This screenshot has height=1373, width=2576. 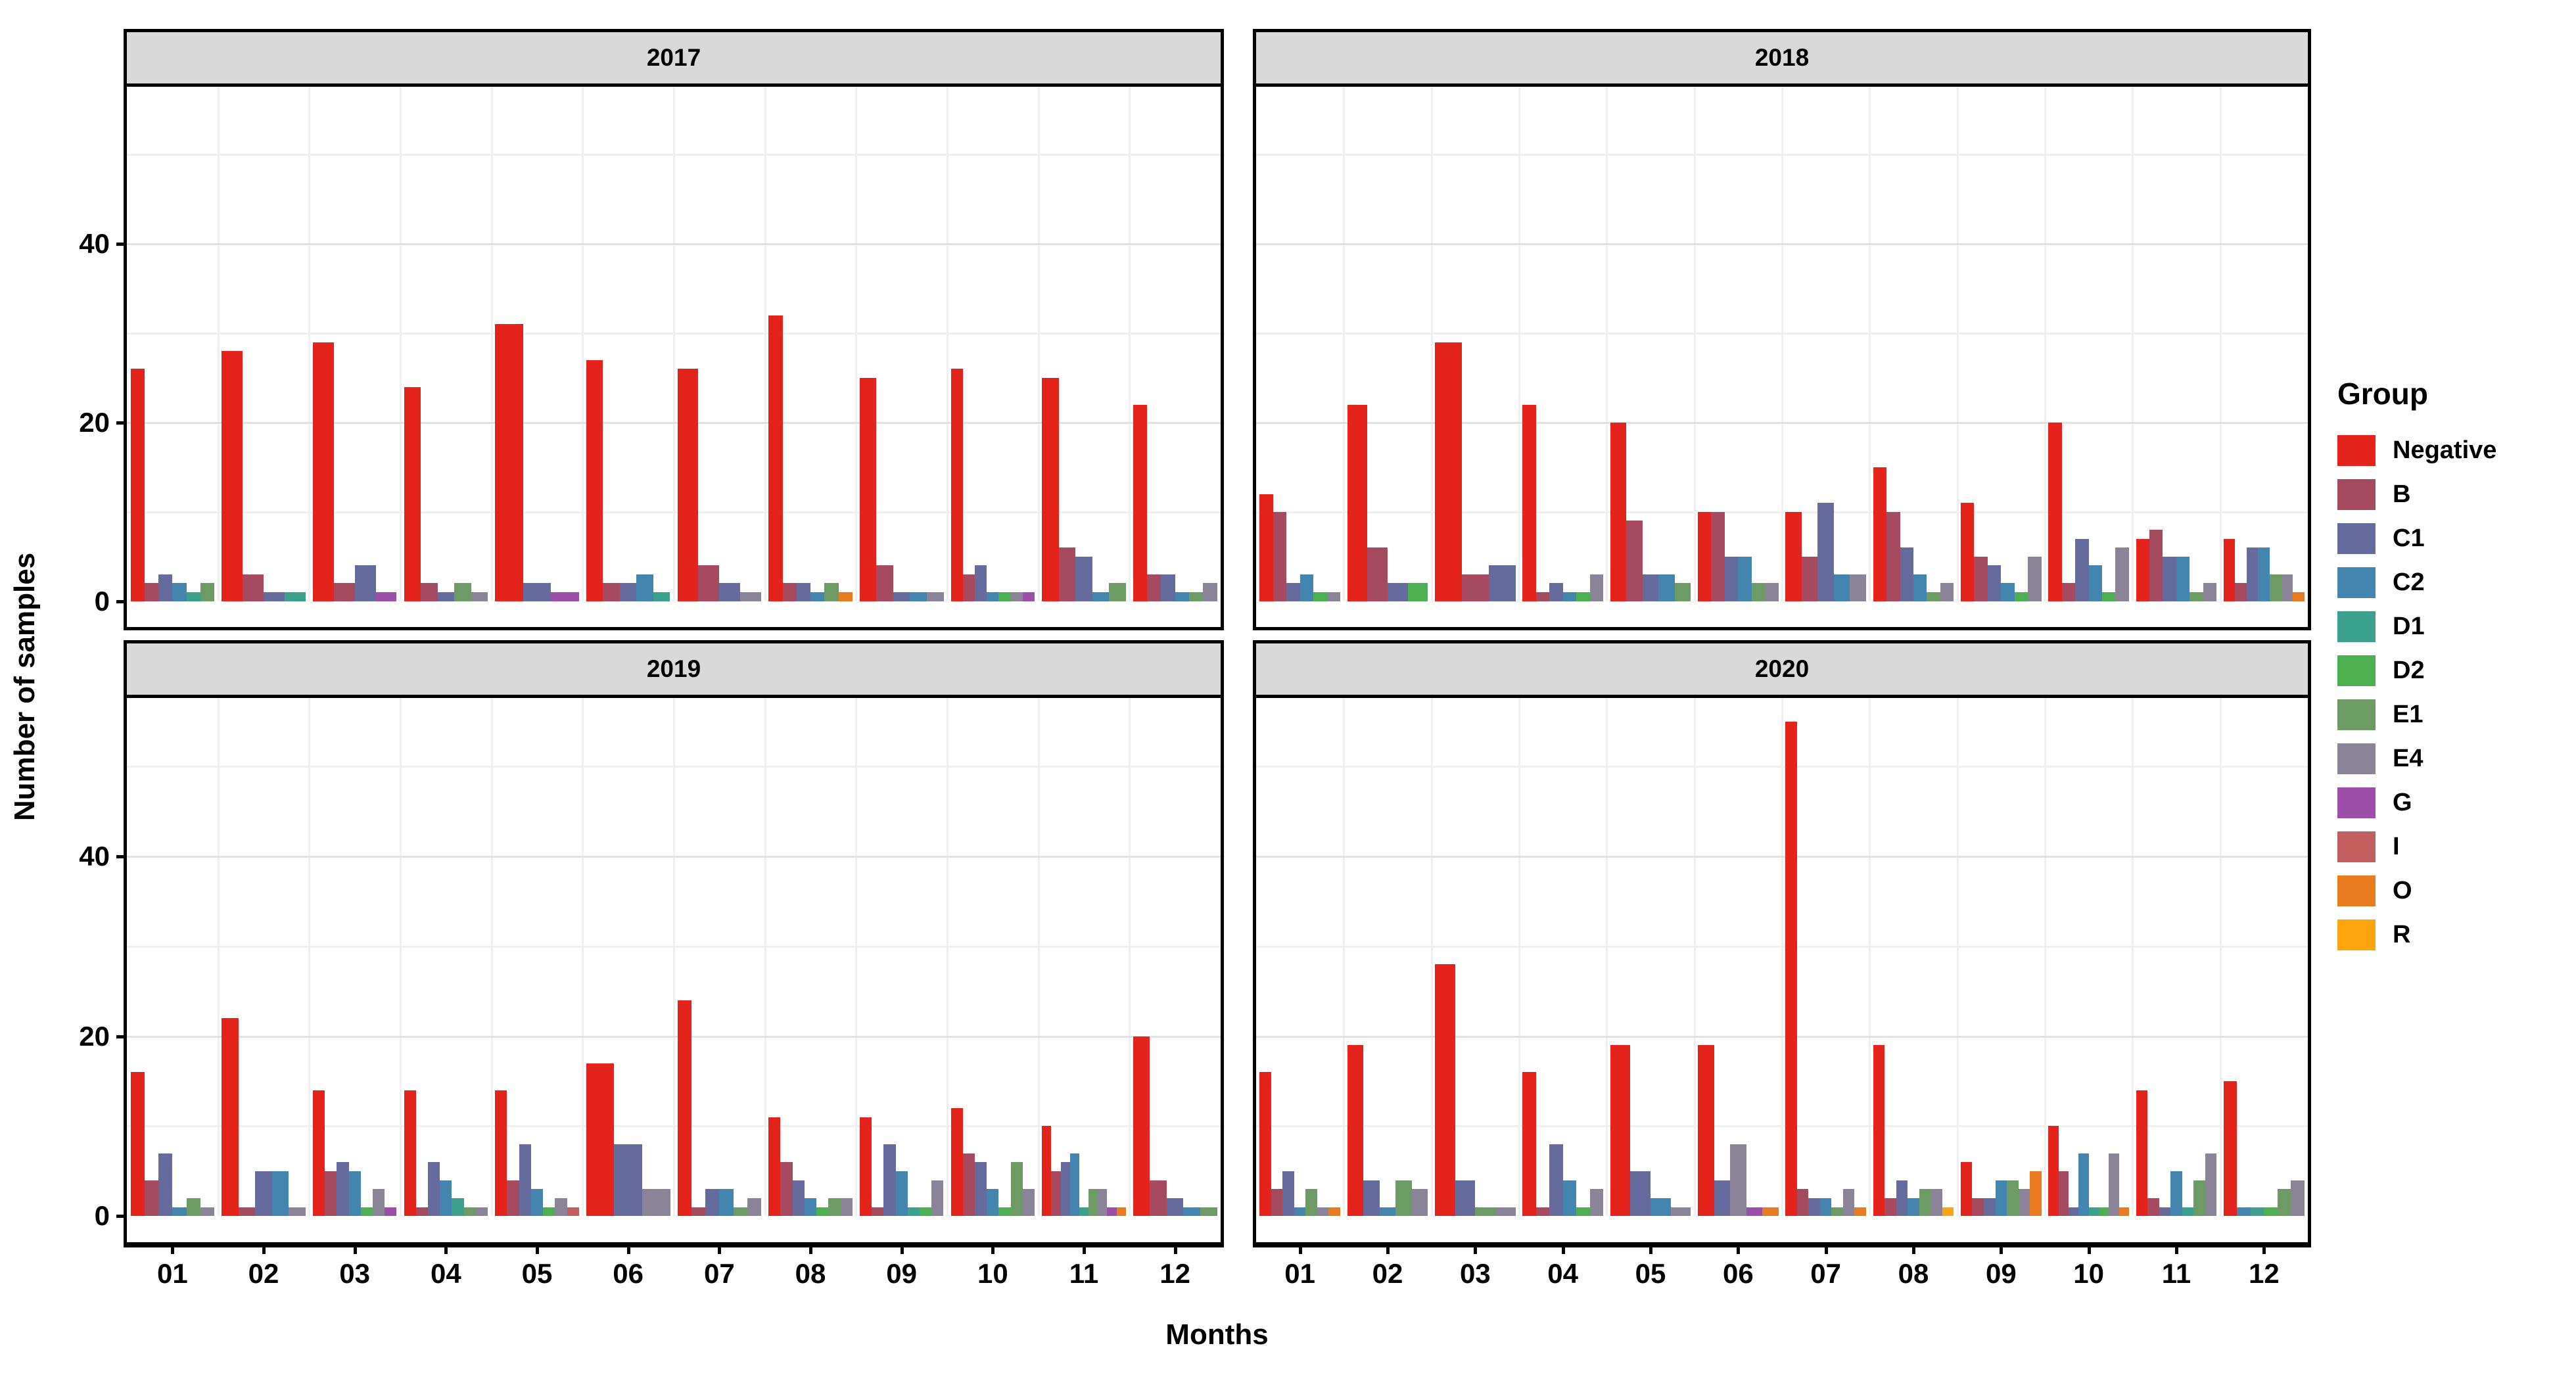 What do you see at coordinates (1738, 1273) in the screenshot?
I see `x-tick-label: 06` at bounding box center [1738, 1273].